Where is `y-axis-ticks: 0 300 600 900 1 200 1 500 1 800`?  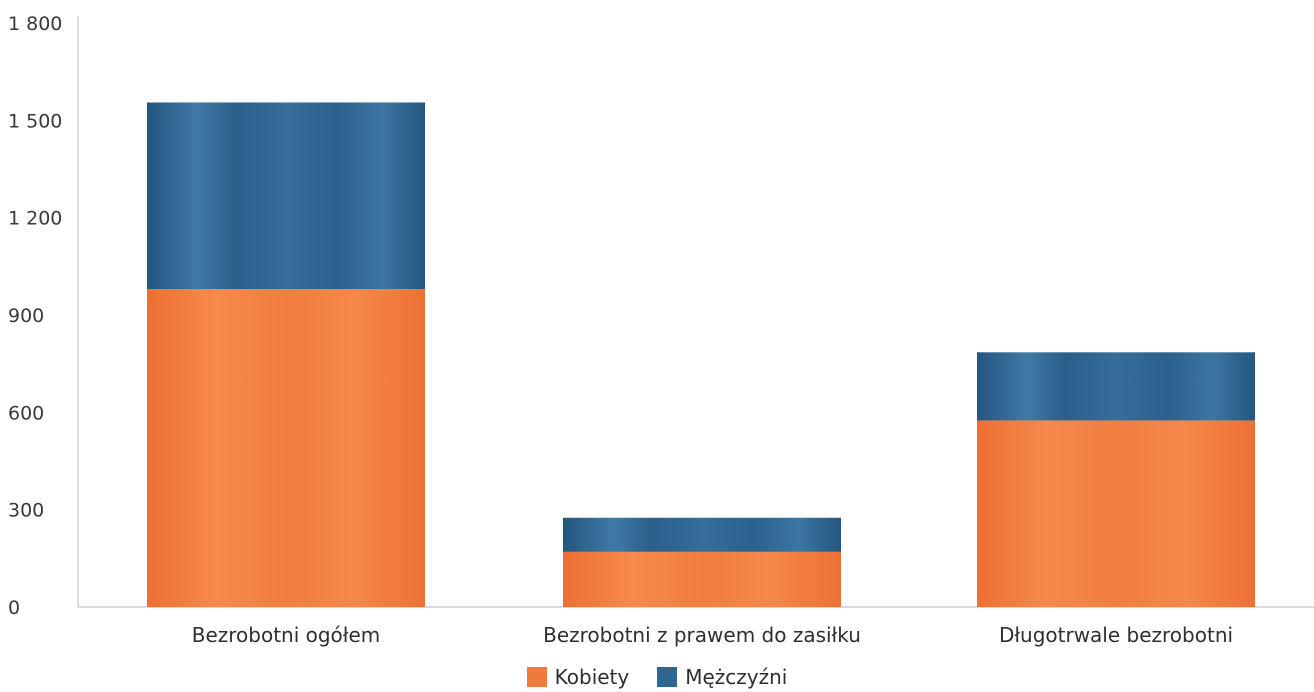
y-axis-ticks: 0 300 600 900 1 200 1 500 1 800 is located at coordinates (35, 316).